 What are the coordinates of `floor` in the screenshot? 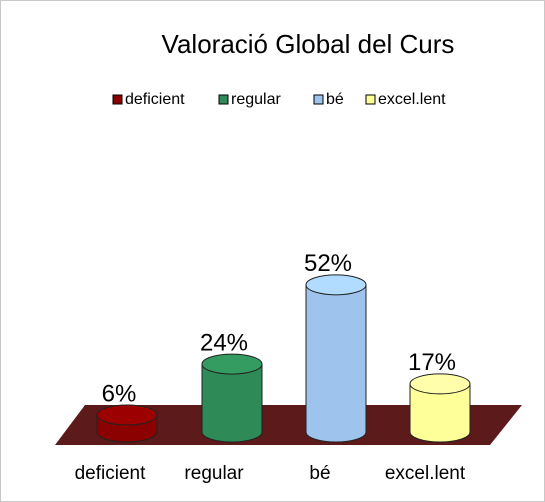 It's located at (288, 425).